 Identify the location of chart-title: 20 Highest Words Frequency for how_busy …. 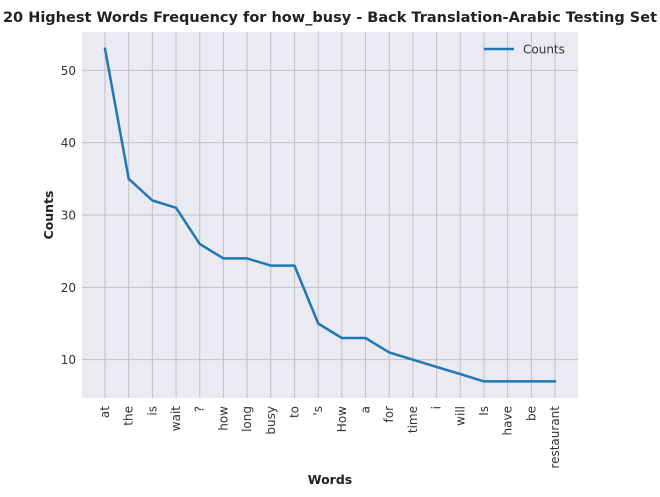
(330, 18).